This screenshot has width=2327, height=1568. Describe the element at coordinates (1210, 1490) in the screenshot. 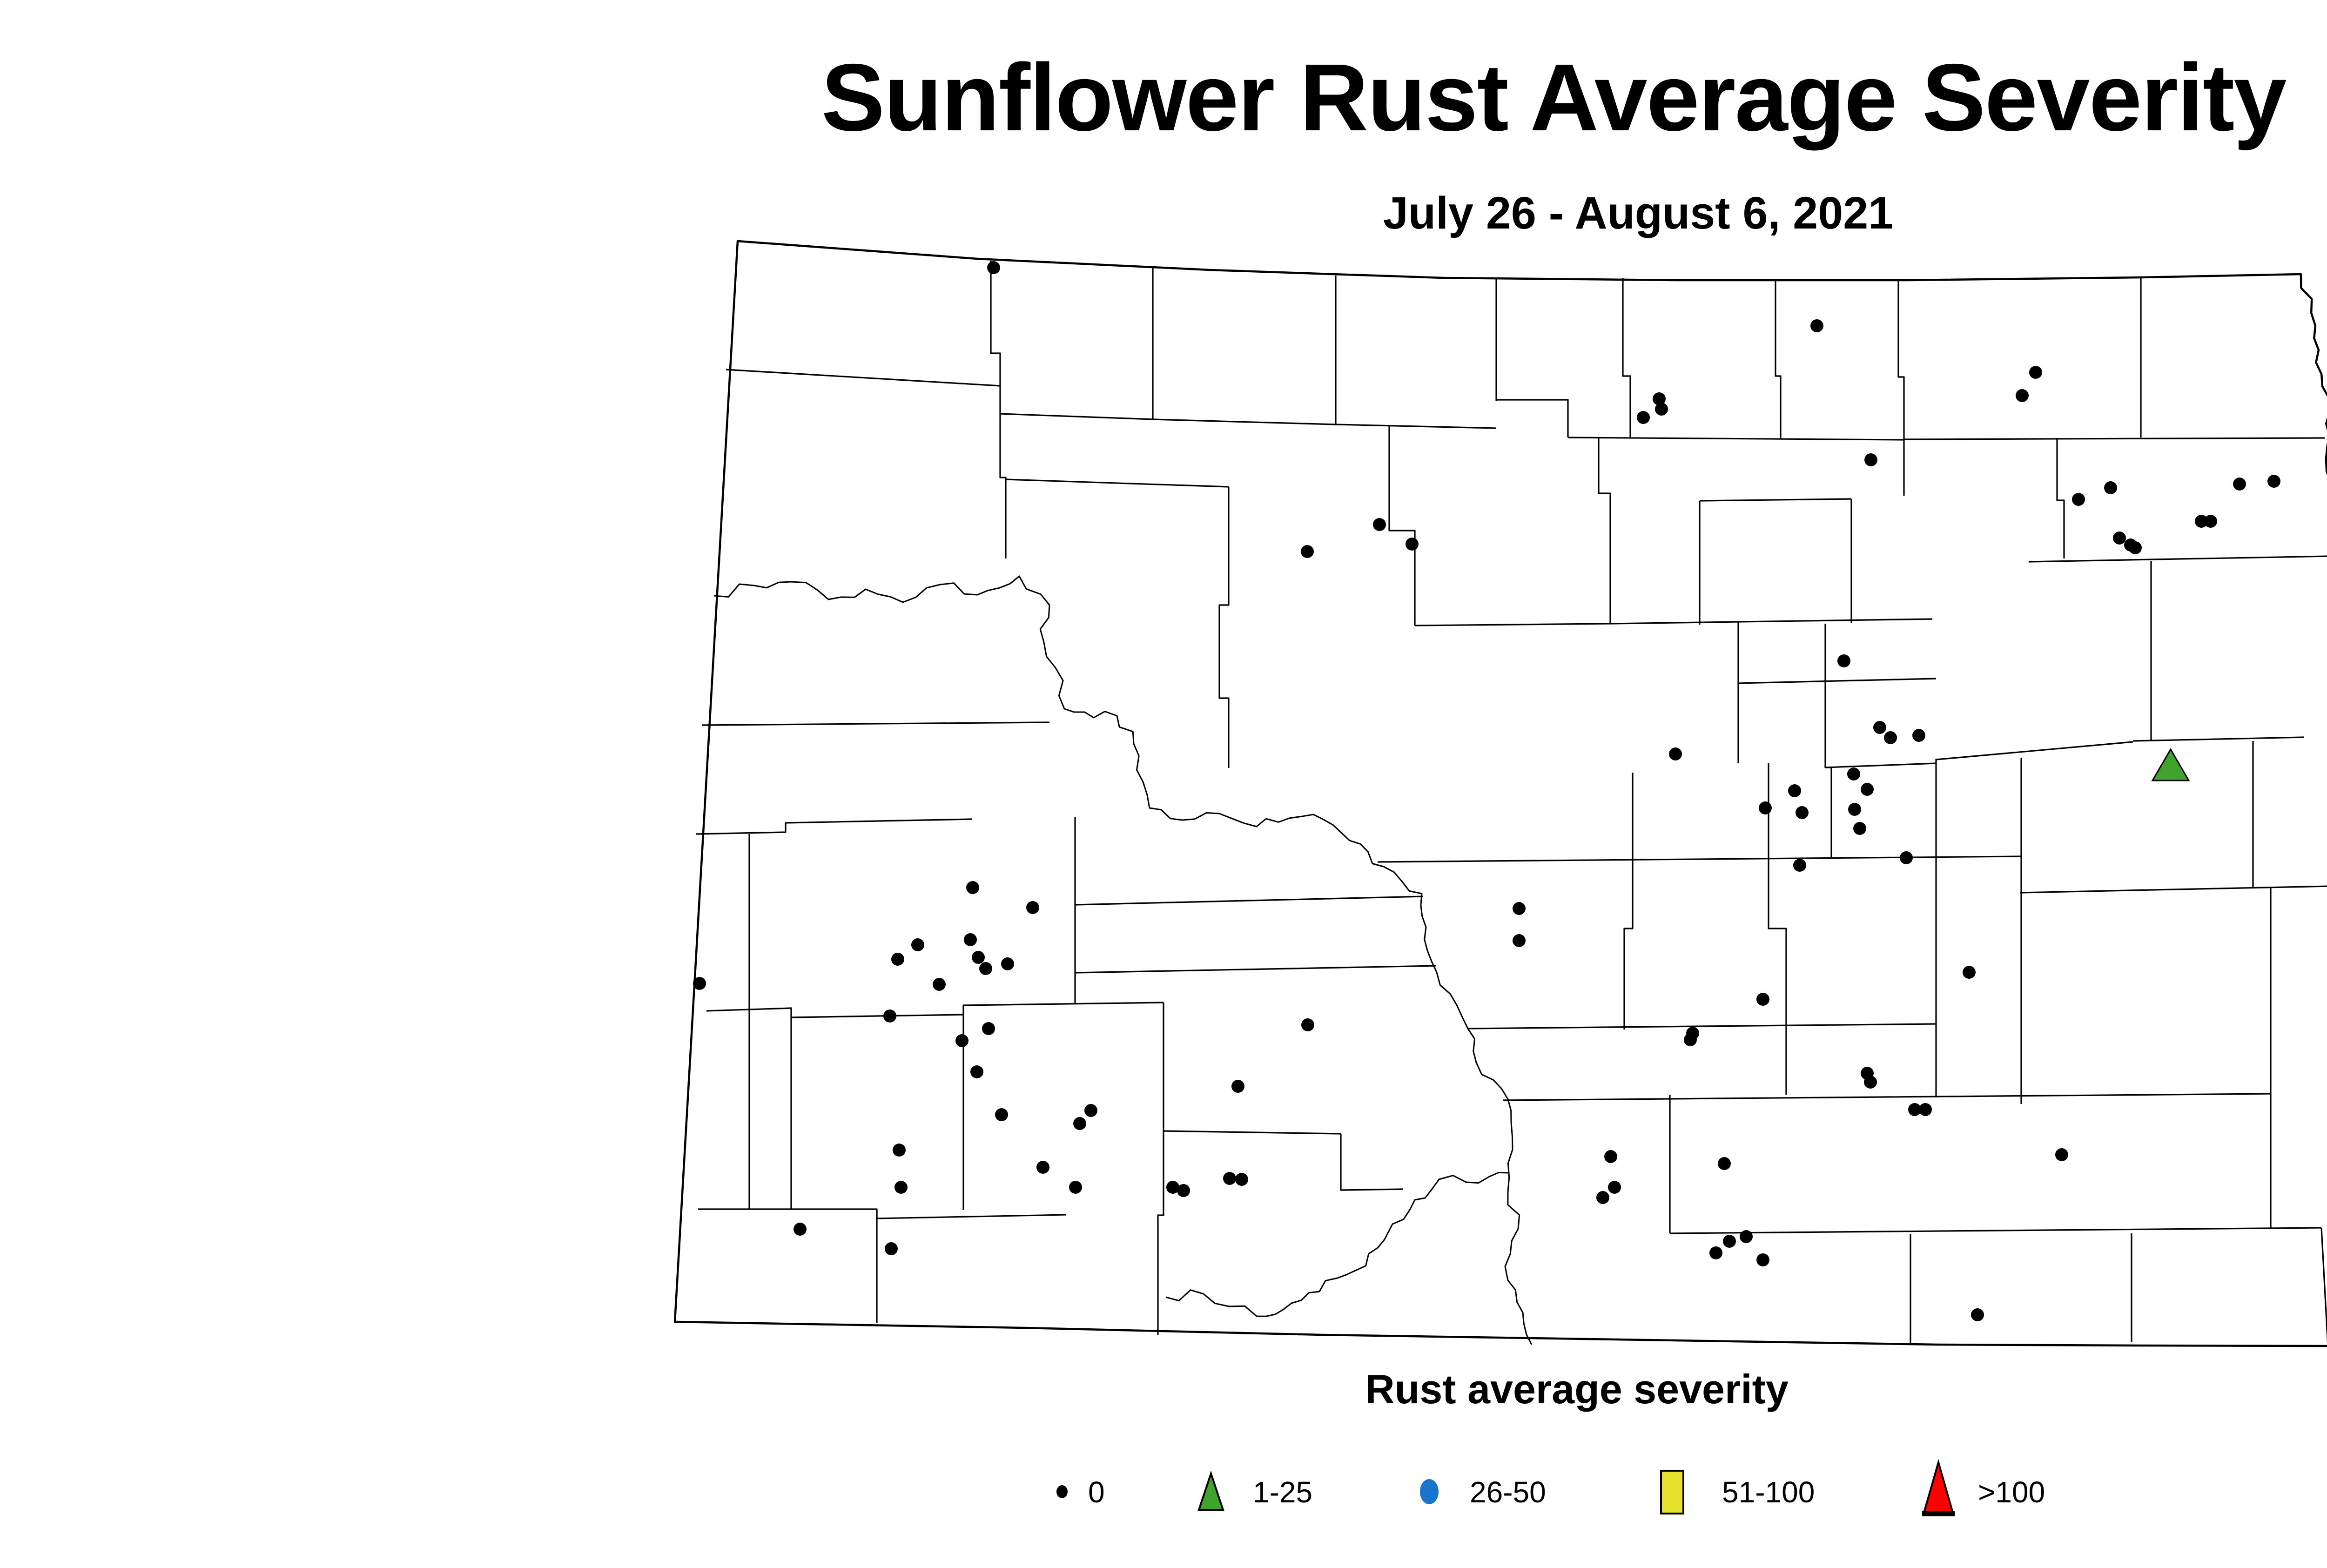

I see `legend-green-triangle-icon` at that location.